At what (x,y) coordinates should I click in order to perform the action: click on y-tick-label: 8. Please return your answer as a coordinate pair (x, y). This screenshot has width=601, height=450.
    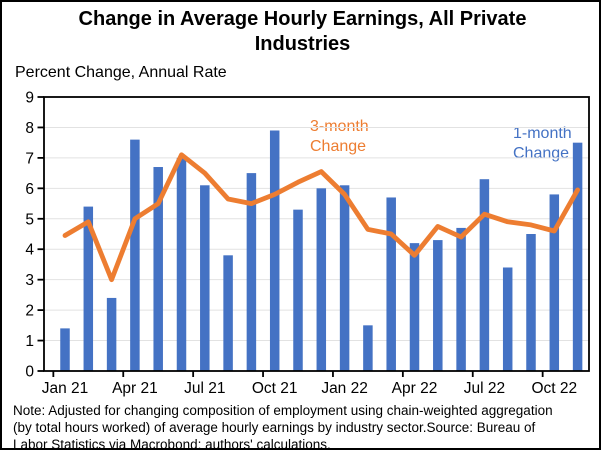
    Looking at the image, I should click on (29, 128).